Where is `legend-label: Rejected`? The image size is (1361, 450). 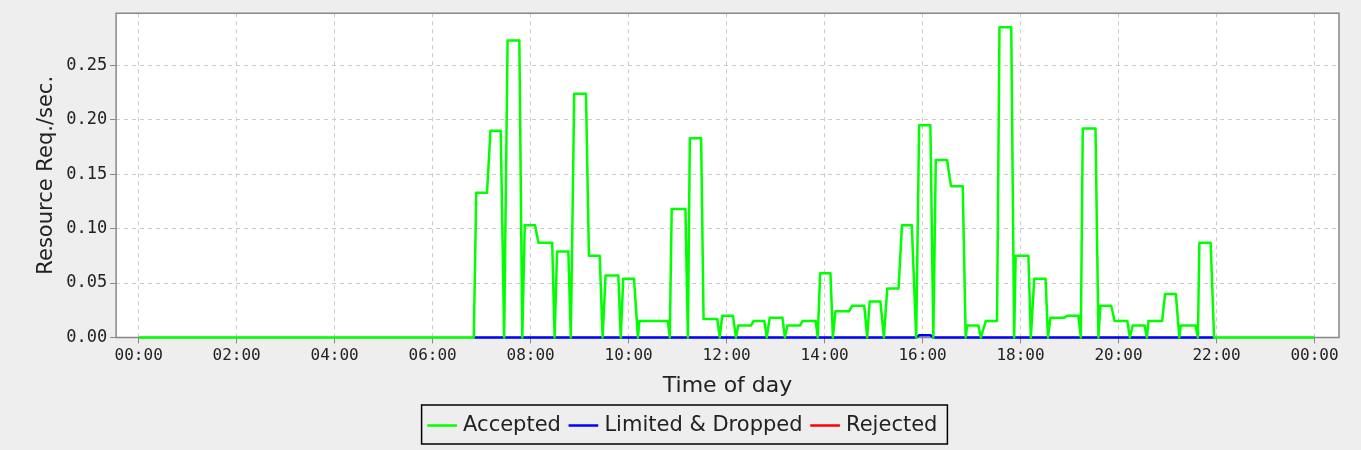 legend-label: Rejected is located at coordinates (892, 423).